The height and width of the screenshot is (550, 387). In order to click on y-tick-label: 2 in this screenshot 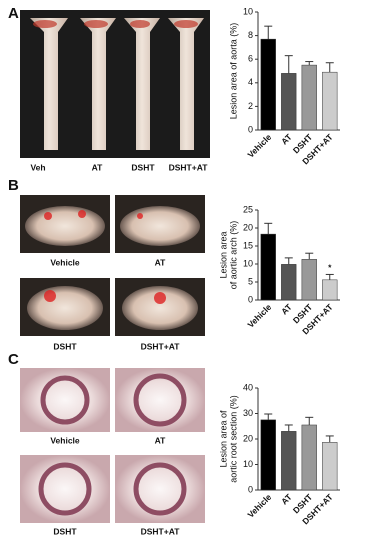, I will do `click(250, 106)`.